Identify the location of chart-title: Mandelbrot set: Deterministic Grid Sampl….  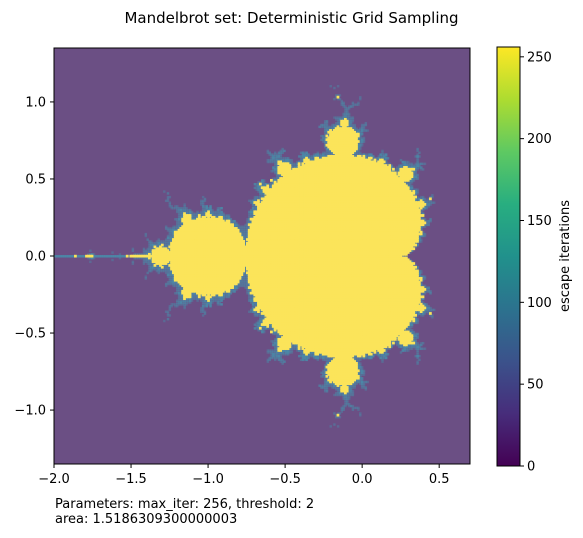
(291, 18).